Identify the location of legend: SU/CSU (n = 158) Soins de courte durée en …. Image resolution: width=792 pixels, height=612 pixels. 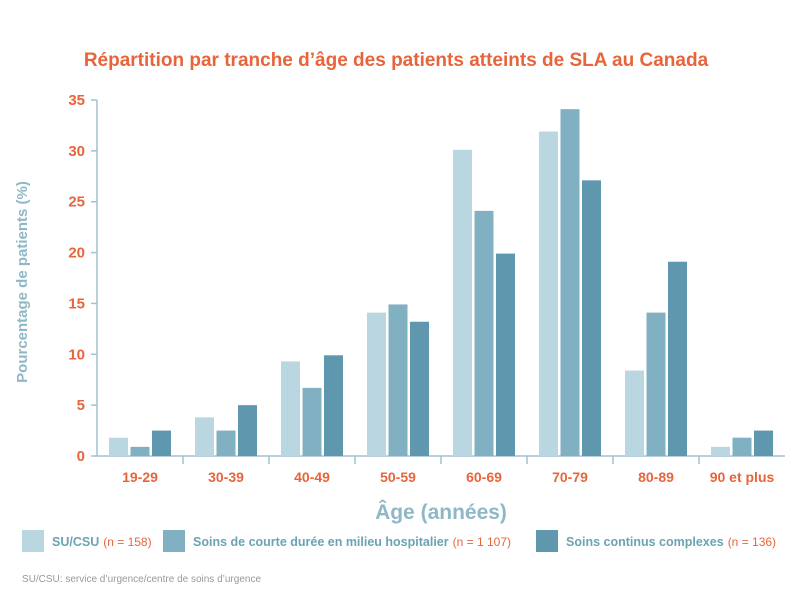
(399, 541).